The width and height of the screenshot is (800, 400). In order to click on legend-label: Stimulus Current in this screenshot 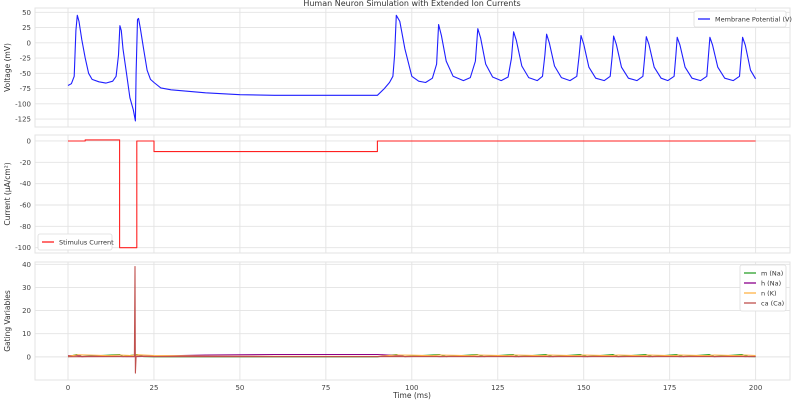, I will do `click(86, 242)`.